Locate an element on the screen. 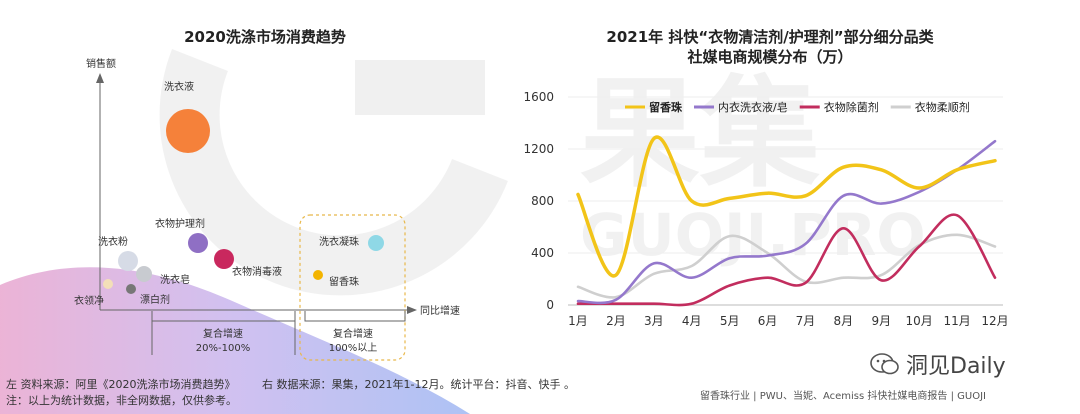 This screenshot has height=414, width=1080. highlight-box is located at coordinates (352, 287).